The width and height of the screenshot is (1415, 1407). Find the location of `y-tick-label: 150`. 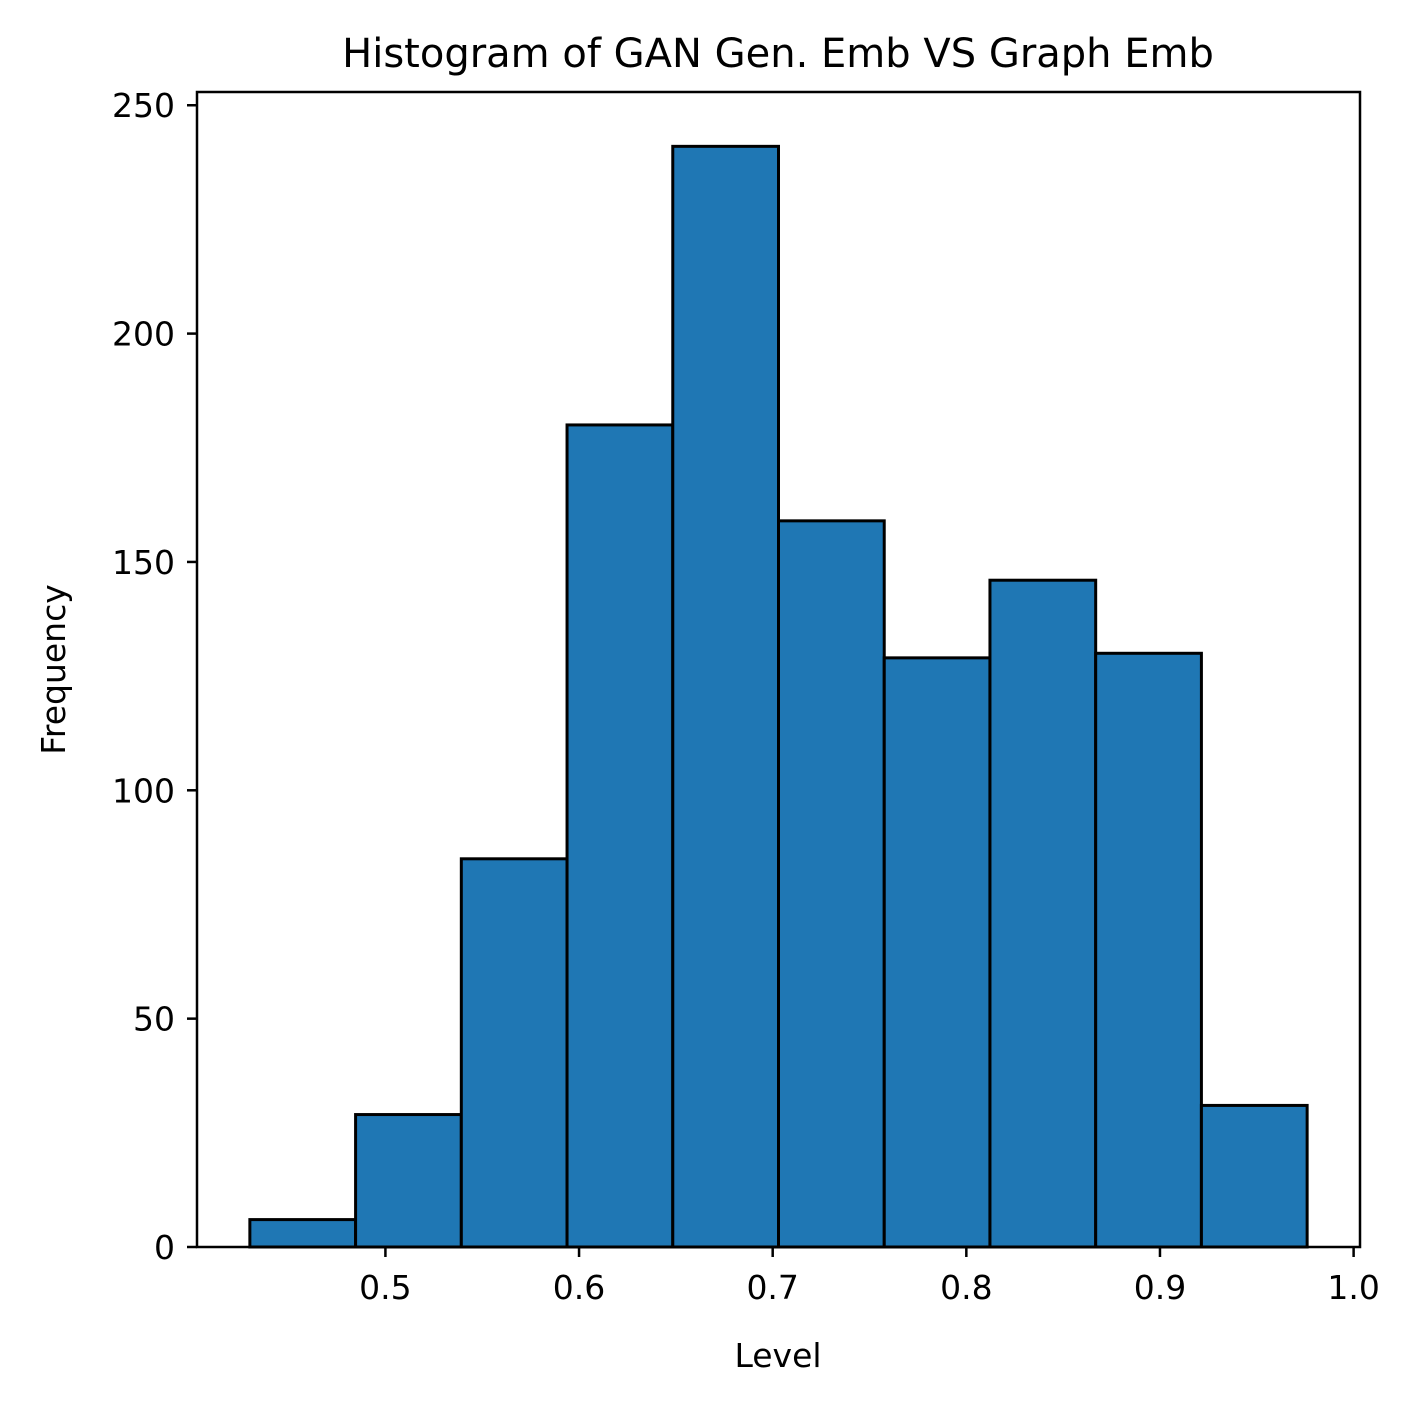

y-tick-label: 150 is located at coordinates (143, 562).